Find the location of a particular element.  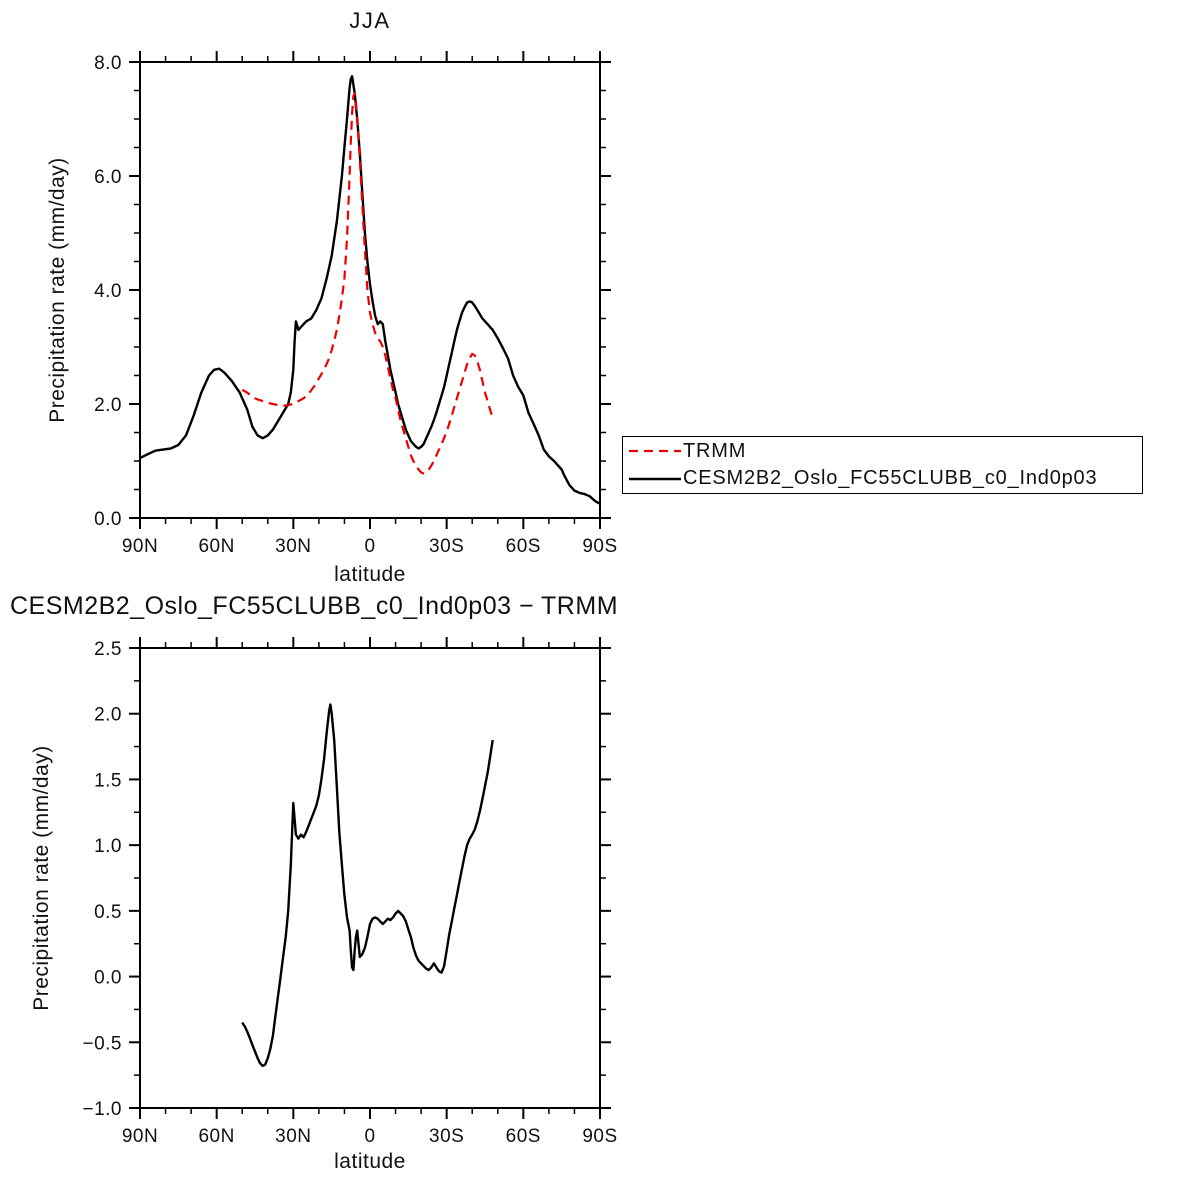

top-chart-title: JJA is located at coordinates (370, 20).